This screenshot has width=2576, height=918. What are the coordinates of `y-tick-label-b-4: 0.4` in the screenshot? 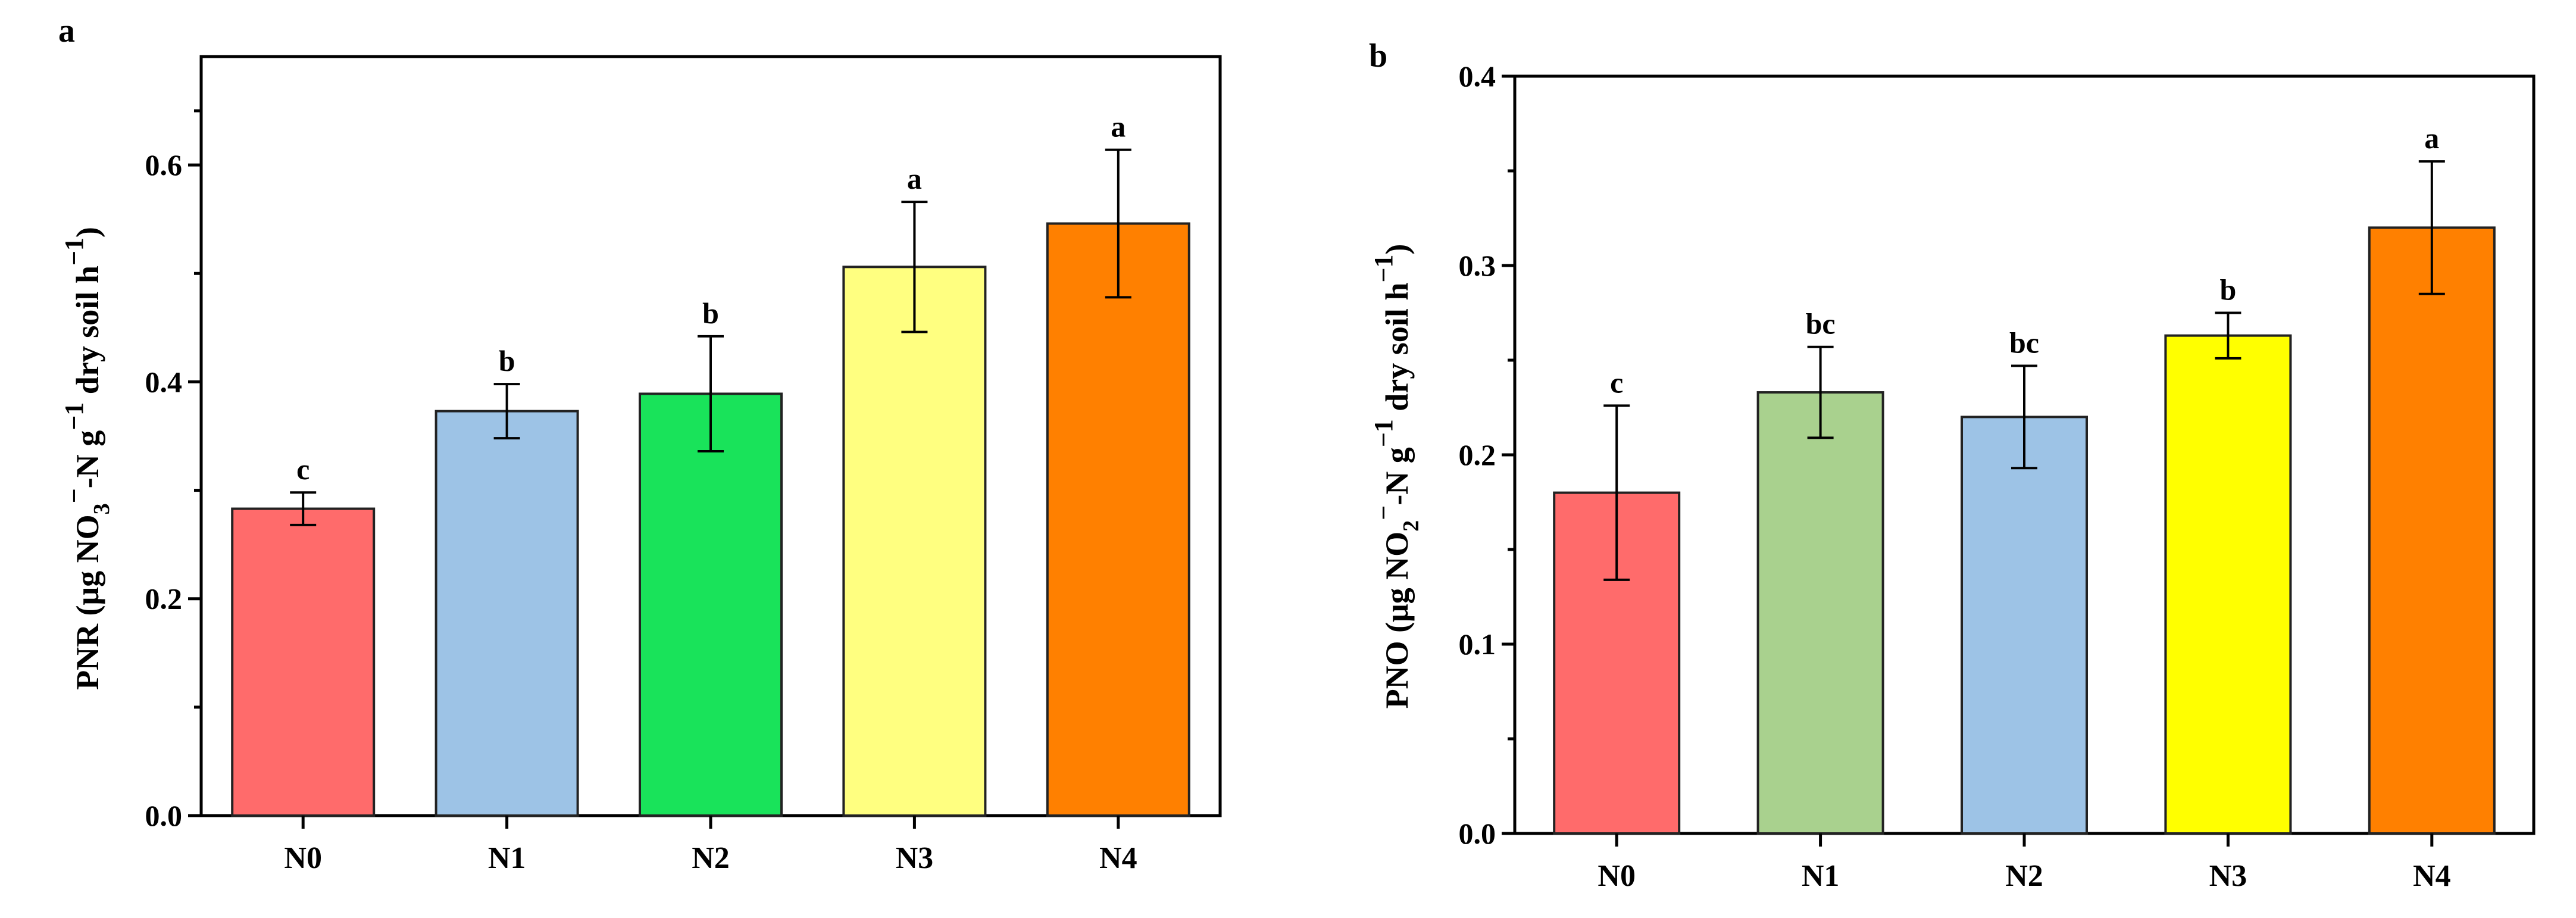 It's located at (1477, 76).